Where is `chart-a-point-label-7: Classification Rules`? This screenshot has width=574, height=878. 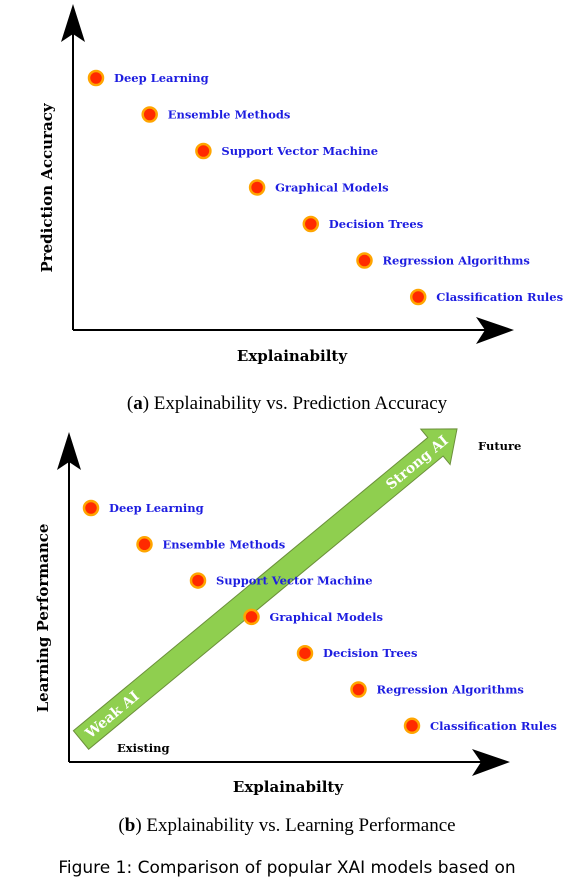 chart-a-point-label-7: Classification Rules is located at coordinates (499, 297).